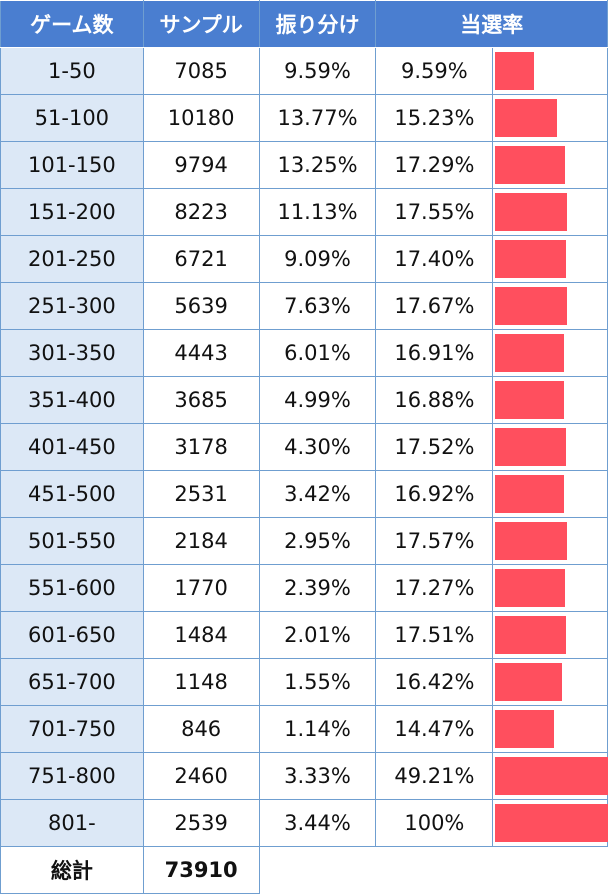  I want to click on rate-cell: 16.42%, so click(434, 682).